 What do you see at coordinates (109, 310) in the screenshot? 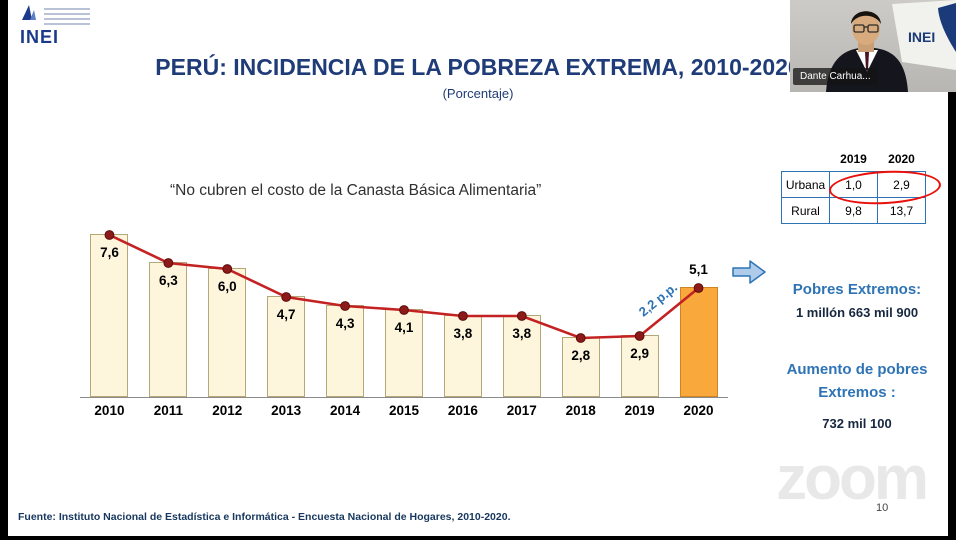
I see `bar-column: 7,6` at bounding box center [109, 310].